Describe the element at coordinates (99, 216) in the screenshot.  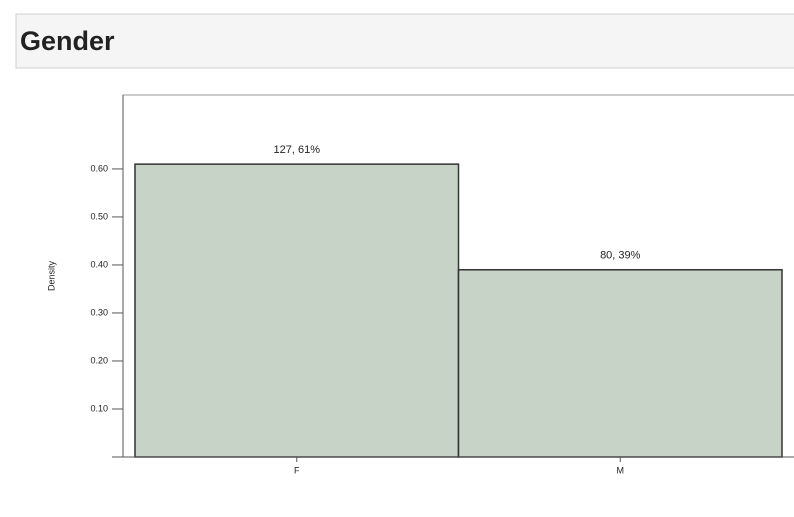
I see `y-tick-label: 0.50` at that location.